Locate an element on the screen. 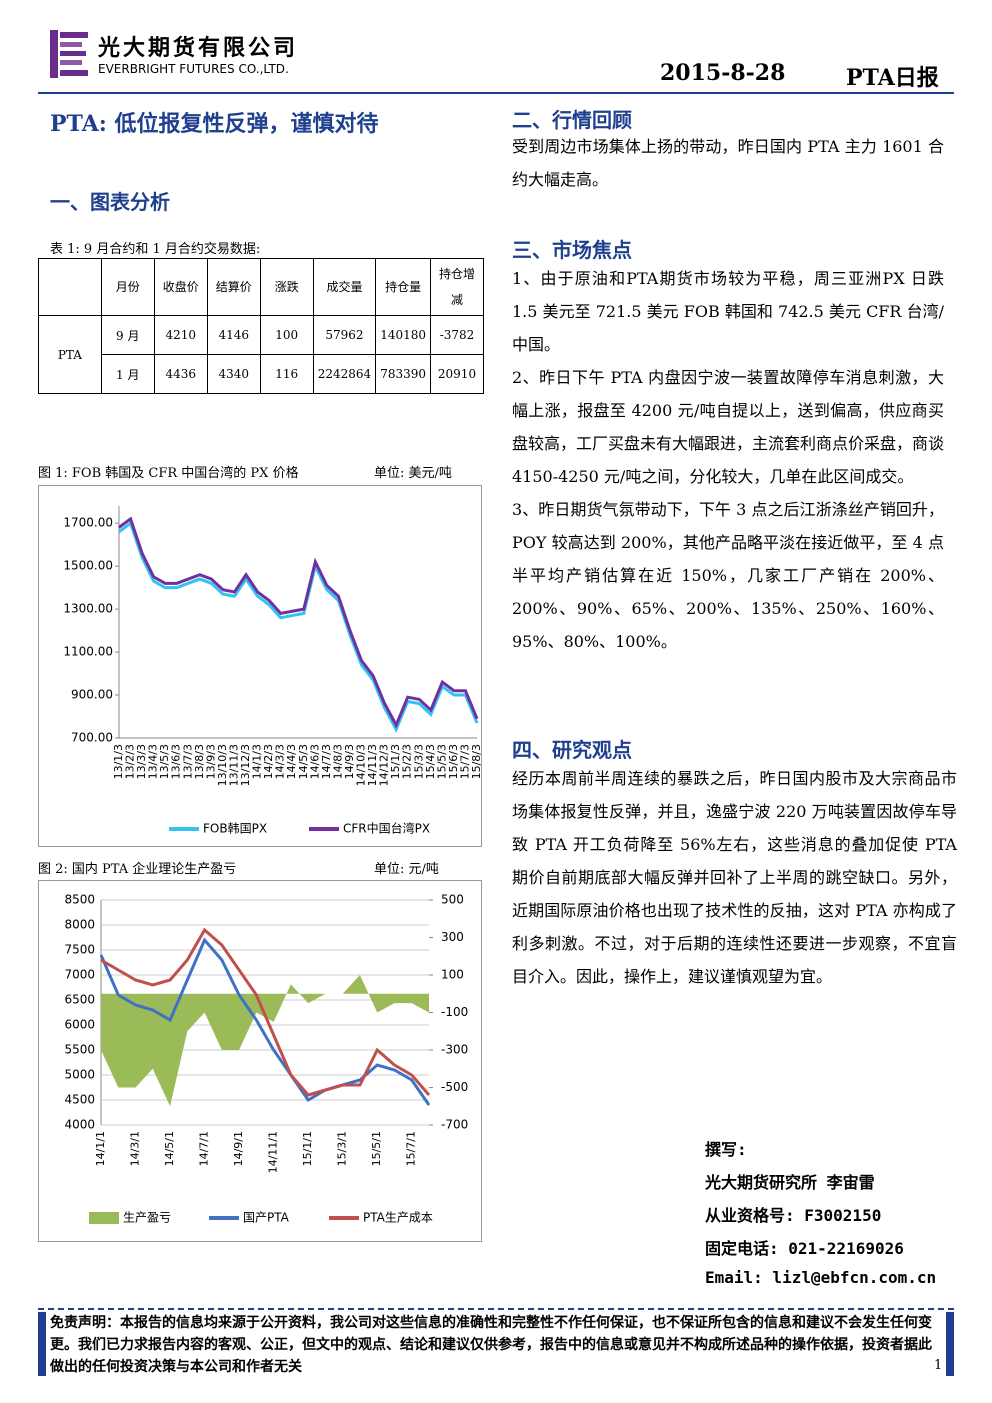 The height and width of the screenshot is (1403, 992). table-cell: 2242864 is located at coordinates (344, 374).